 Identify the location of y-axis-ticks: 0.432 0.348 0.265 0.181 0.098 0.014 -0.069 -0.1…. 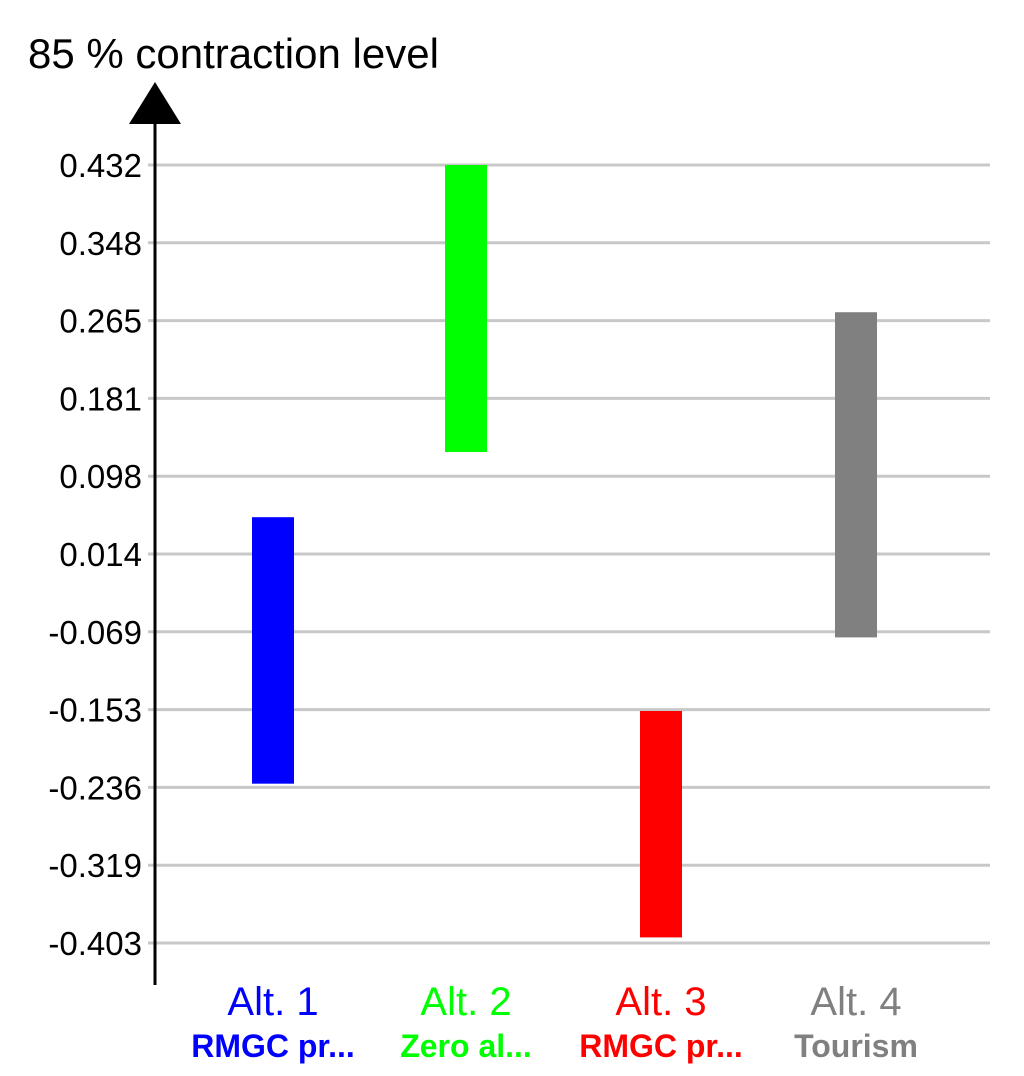
(95, 554).